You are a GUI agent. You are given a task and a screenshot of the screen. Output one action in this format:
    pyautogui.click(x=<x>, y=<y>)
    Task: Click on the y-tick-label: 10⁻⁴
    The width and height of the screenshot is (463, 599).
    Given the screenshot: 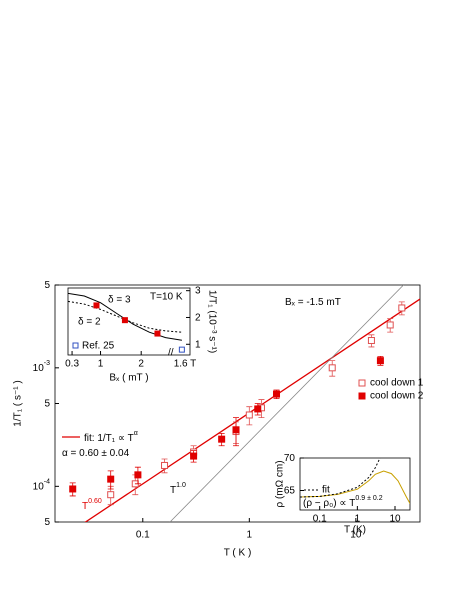 What is the action you would take?
    pyautogui.click(x=41, y=485)
    